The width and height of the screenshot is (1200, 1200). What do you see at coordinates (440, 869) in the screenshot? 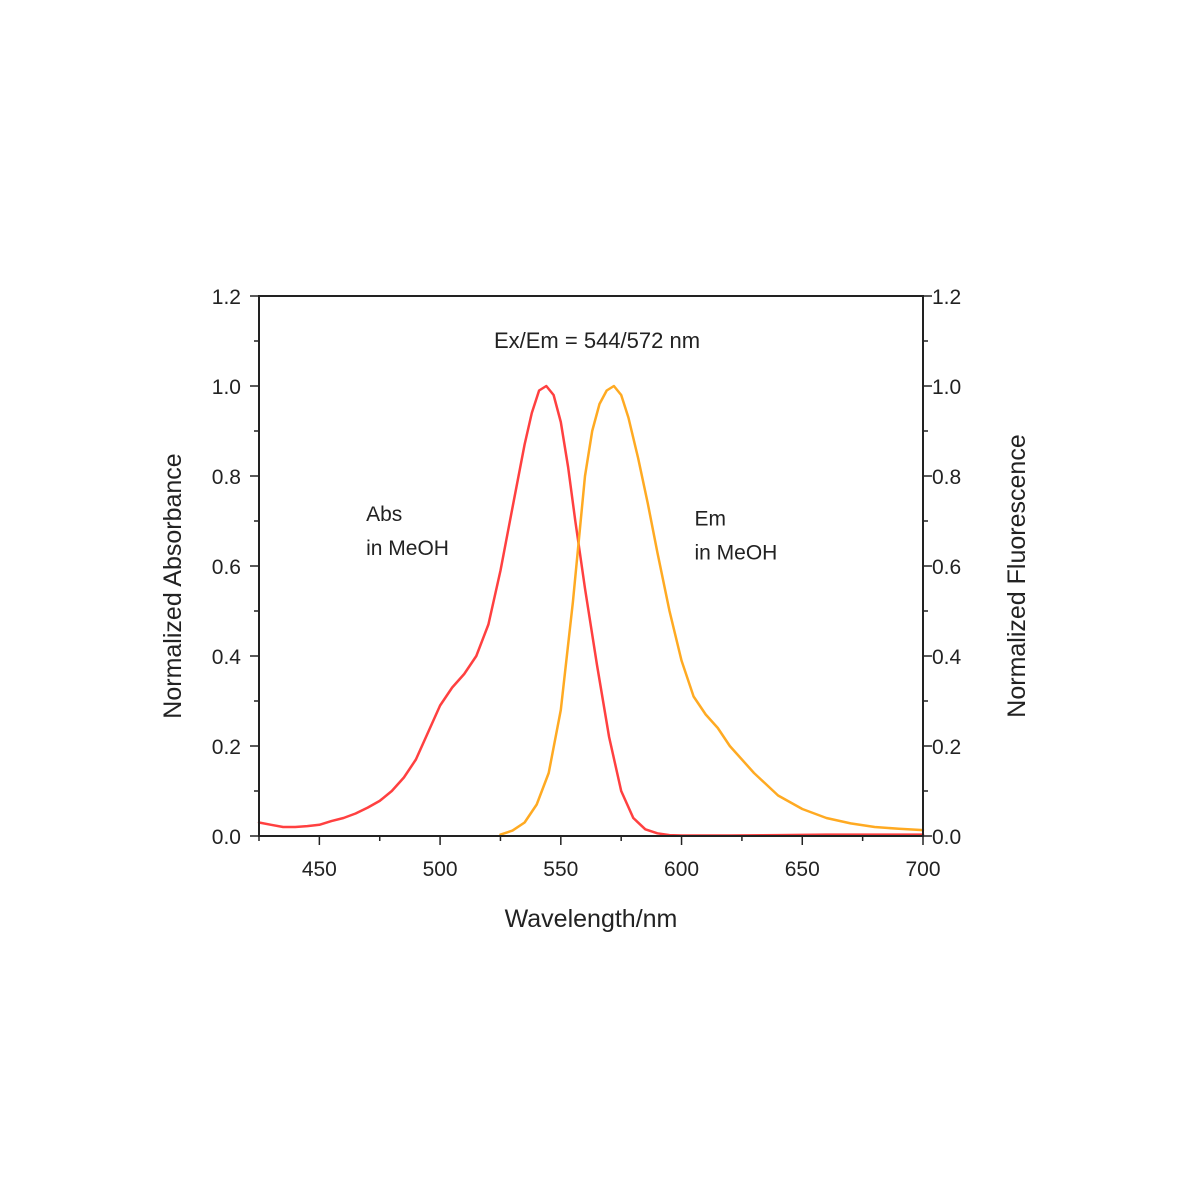
I see `x-tick-label: 500` at bounding box center [440, 869].